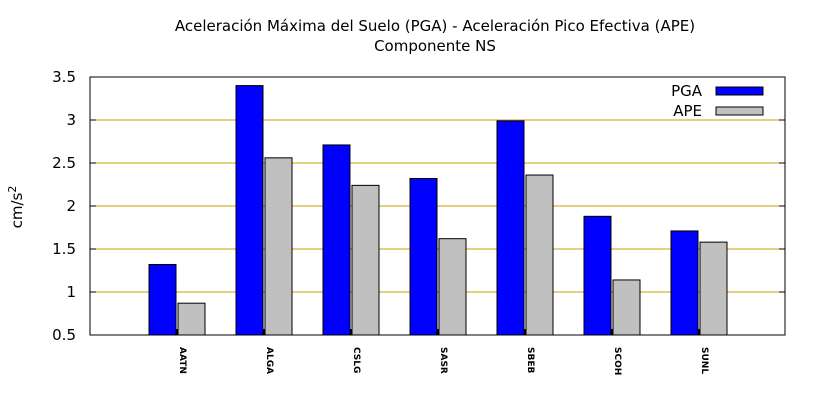 The width and height of the screenshot is (820, 400). Describe the element at coordinates (64, 249) in the screenshot. I see `y-tick-label: 1.5` at that location.